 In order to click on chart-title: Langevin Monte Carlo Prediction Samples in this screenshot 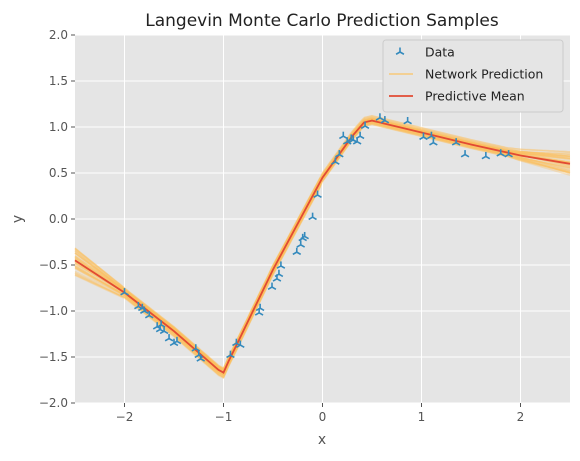, I will do `click(322, 21)`.